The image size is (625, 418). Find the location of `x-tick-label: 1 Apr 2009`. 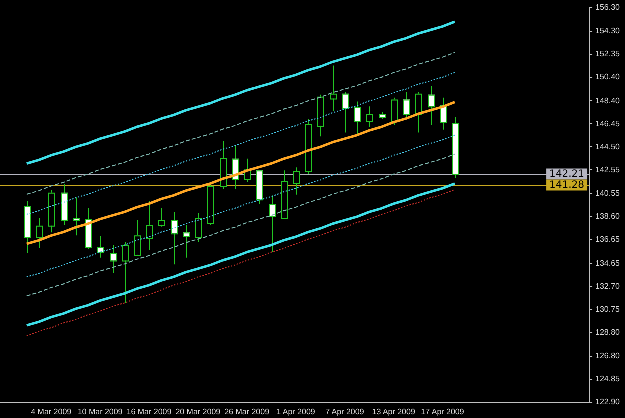

x-tick-label: 1 Apr 2009 is located at coordinates (296, 411).